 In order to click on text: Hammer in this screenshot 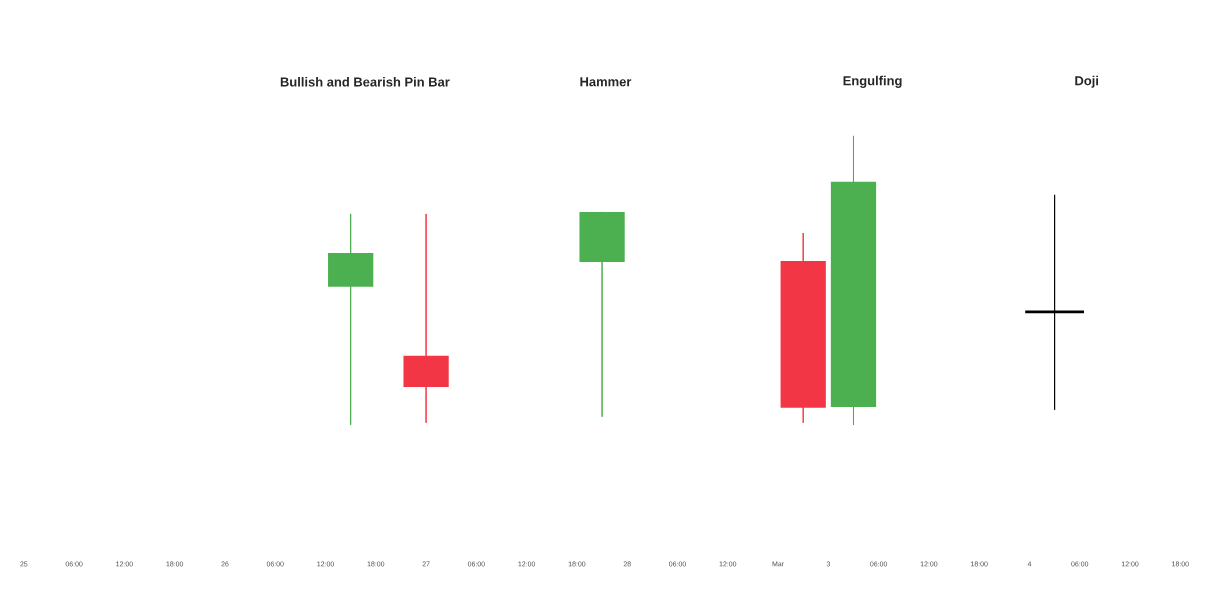, I will do `click(606, 82)`.